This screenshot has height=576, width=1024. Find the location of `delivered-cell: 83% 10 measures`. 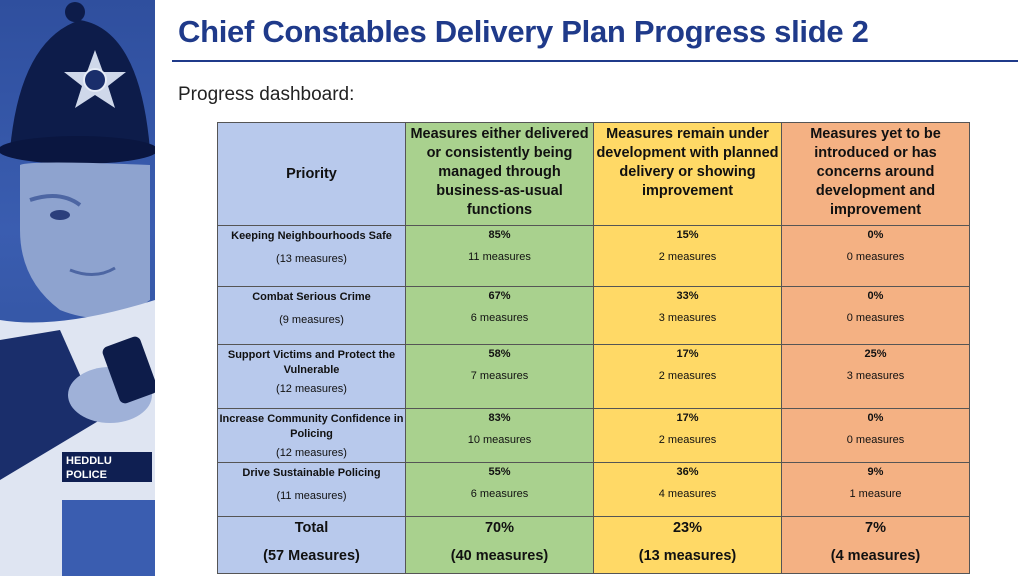

delivered-cell: 83% 10 measures is located at coordinates (499, 435).